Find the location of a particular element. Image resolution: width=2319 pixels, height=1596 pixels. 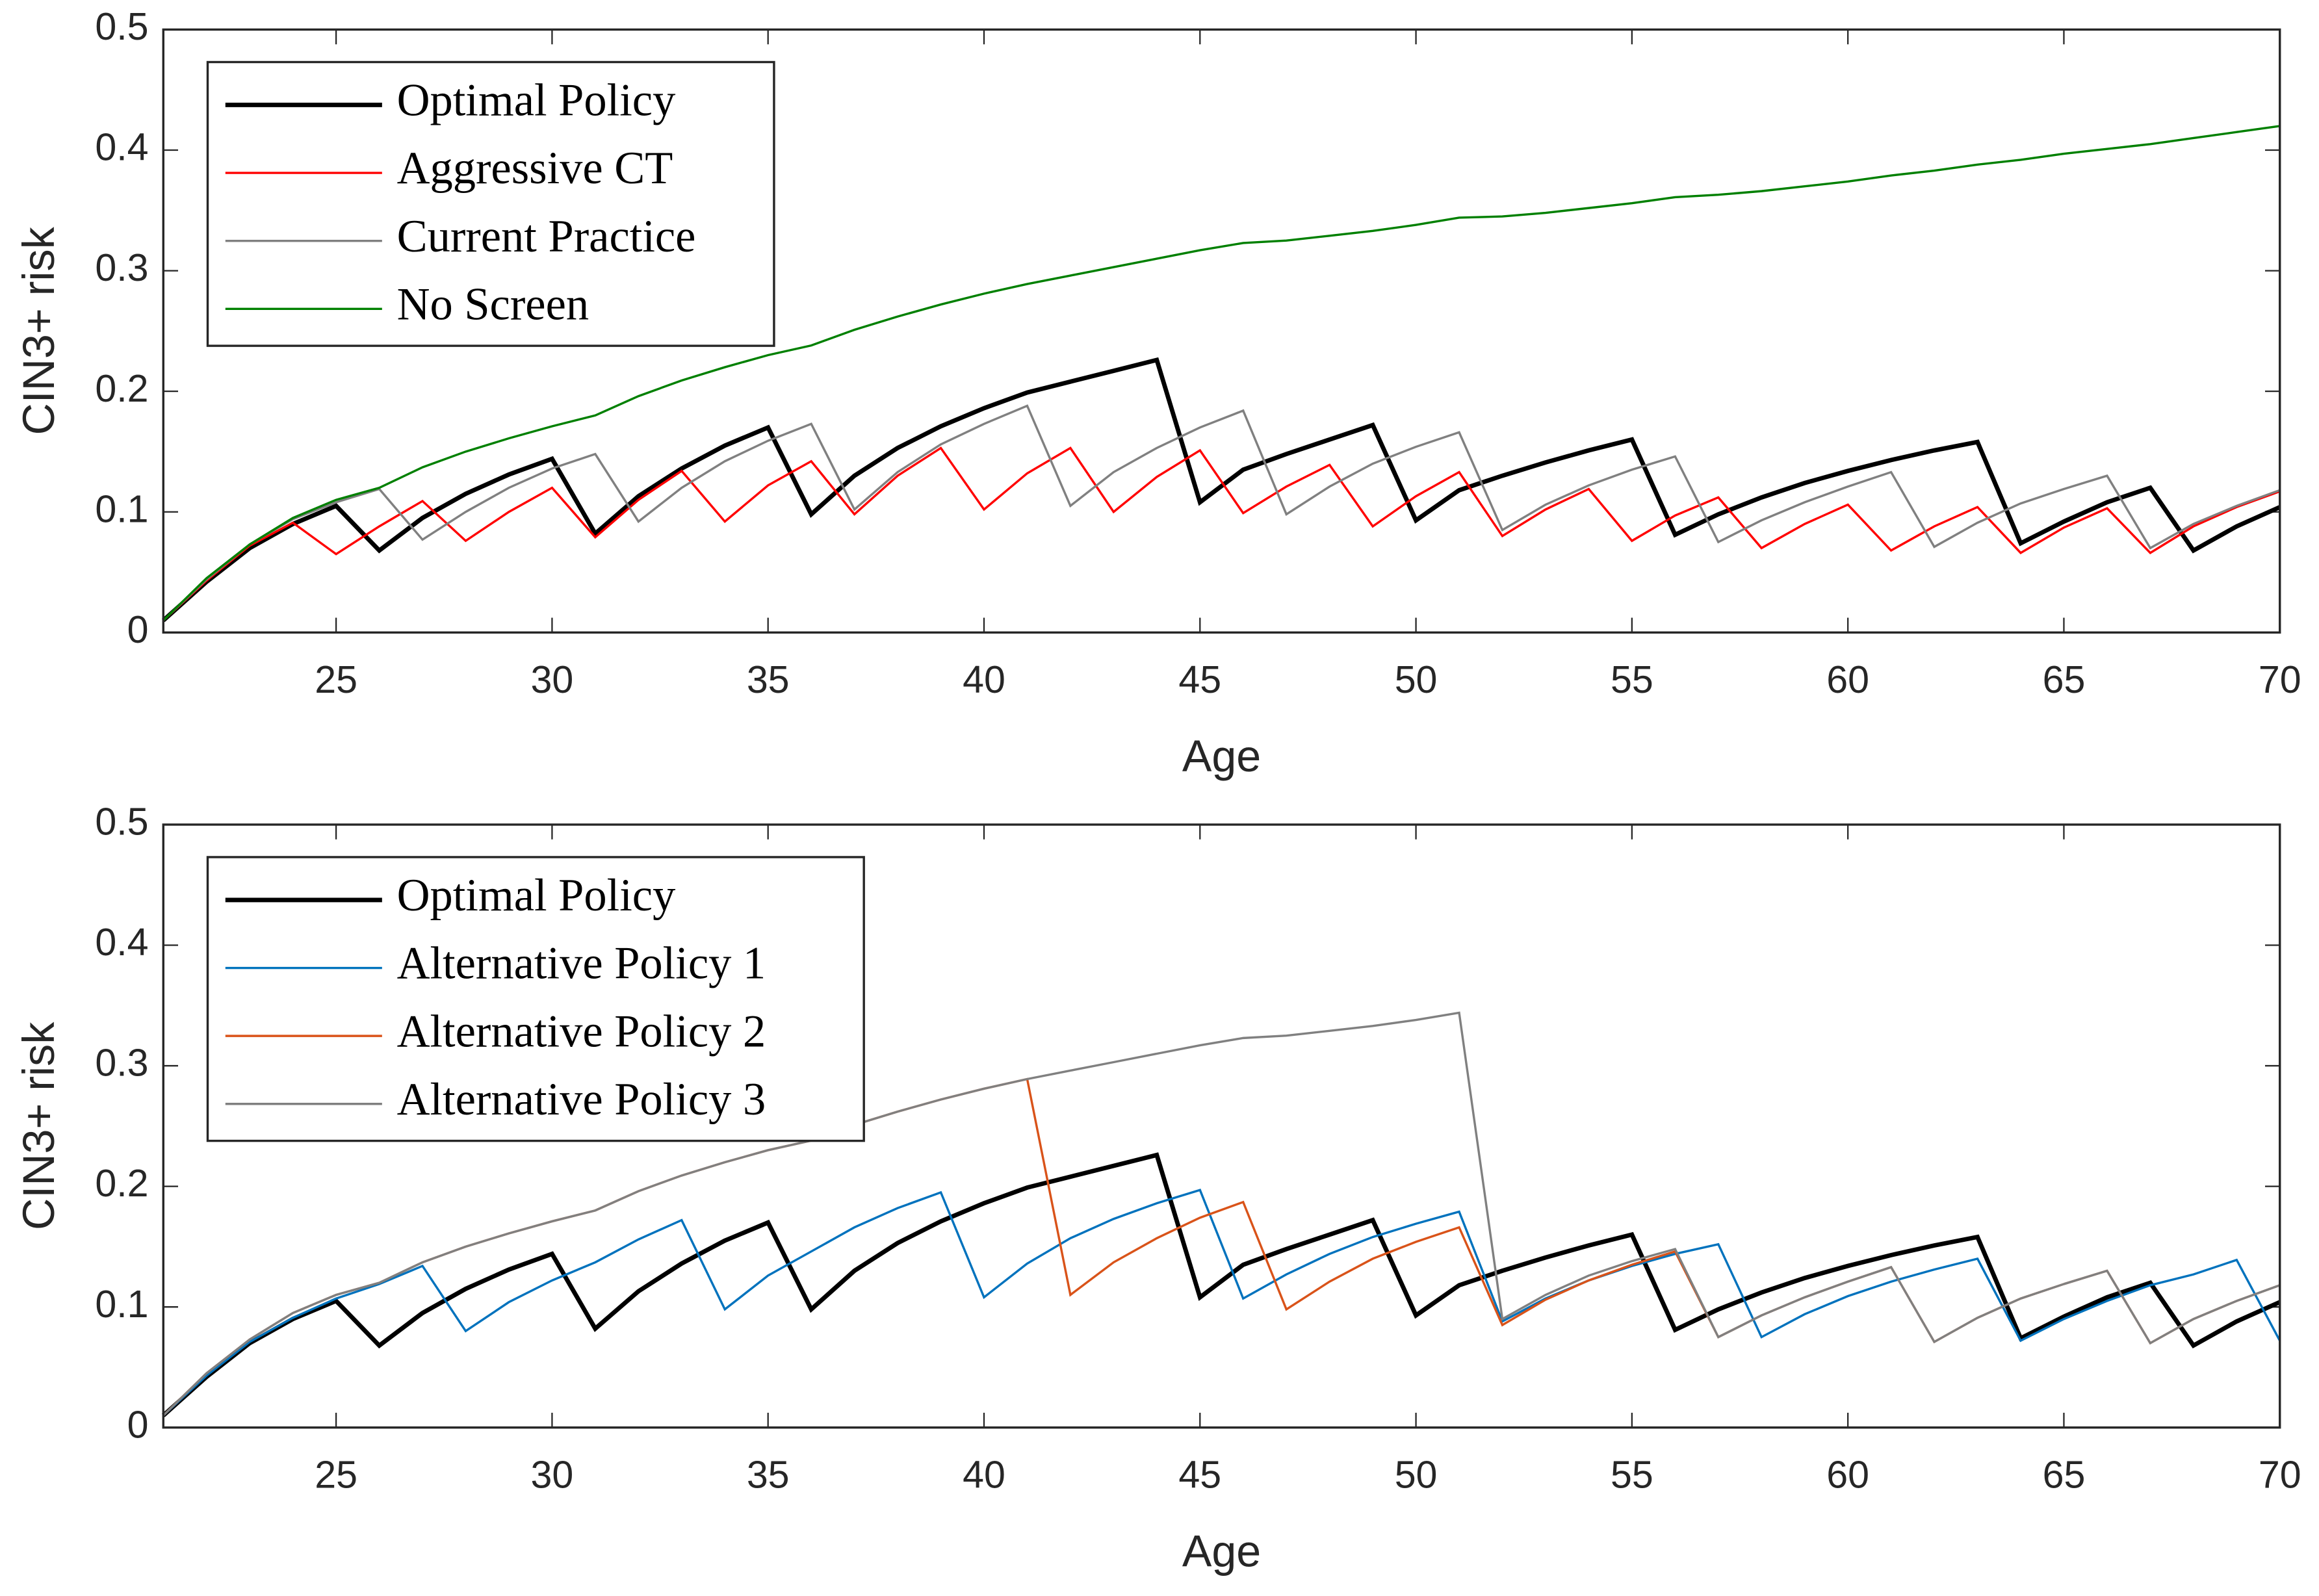

legend-label: Aggressive CT is located at coordinates (535, 168).